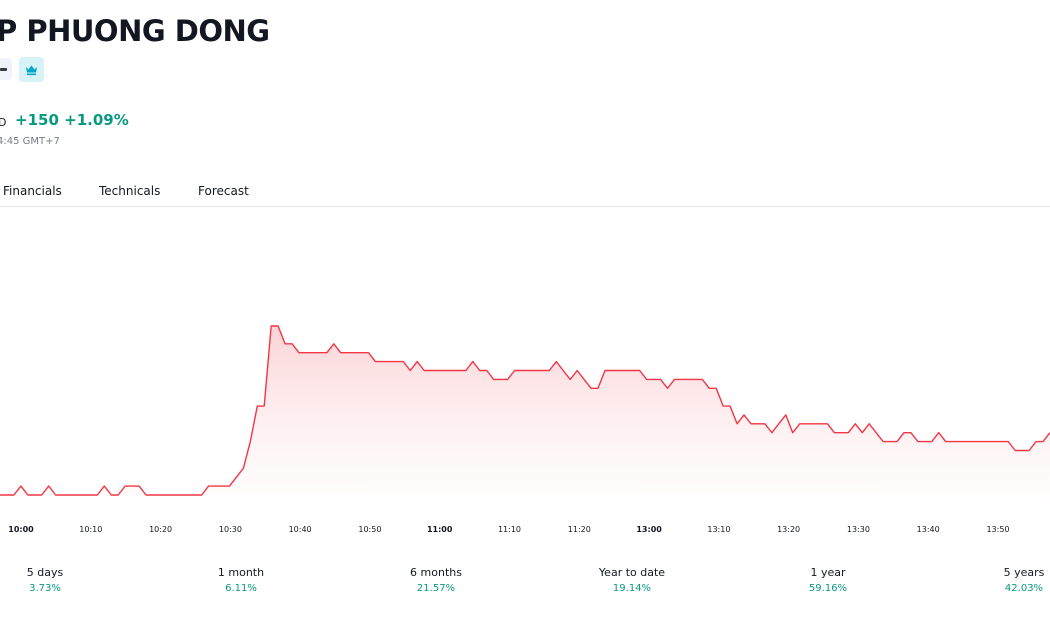  Describe the element at coordinates (436, 580) in the screenshot. I see `period-6-months: 6 months 21.57%` at that location.